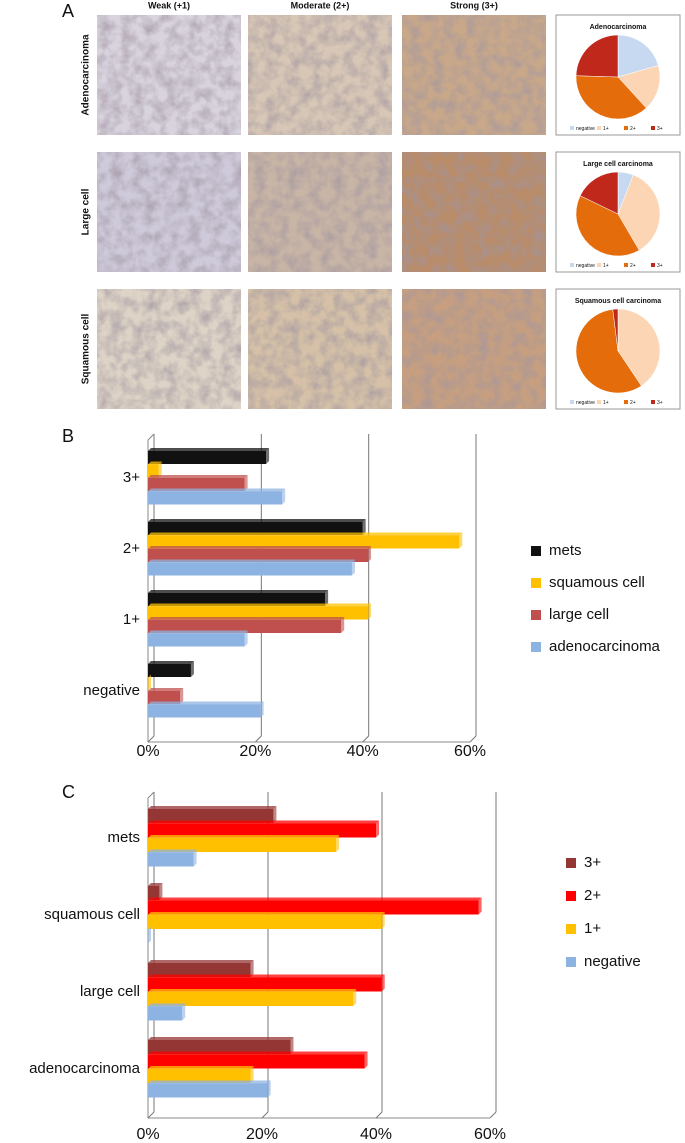 The width and height of the screenshot is (685, 1143). Describe the element at coordinates (474, 5) in the screenshot. I see `column-header: Strong (3+)` at that location.